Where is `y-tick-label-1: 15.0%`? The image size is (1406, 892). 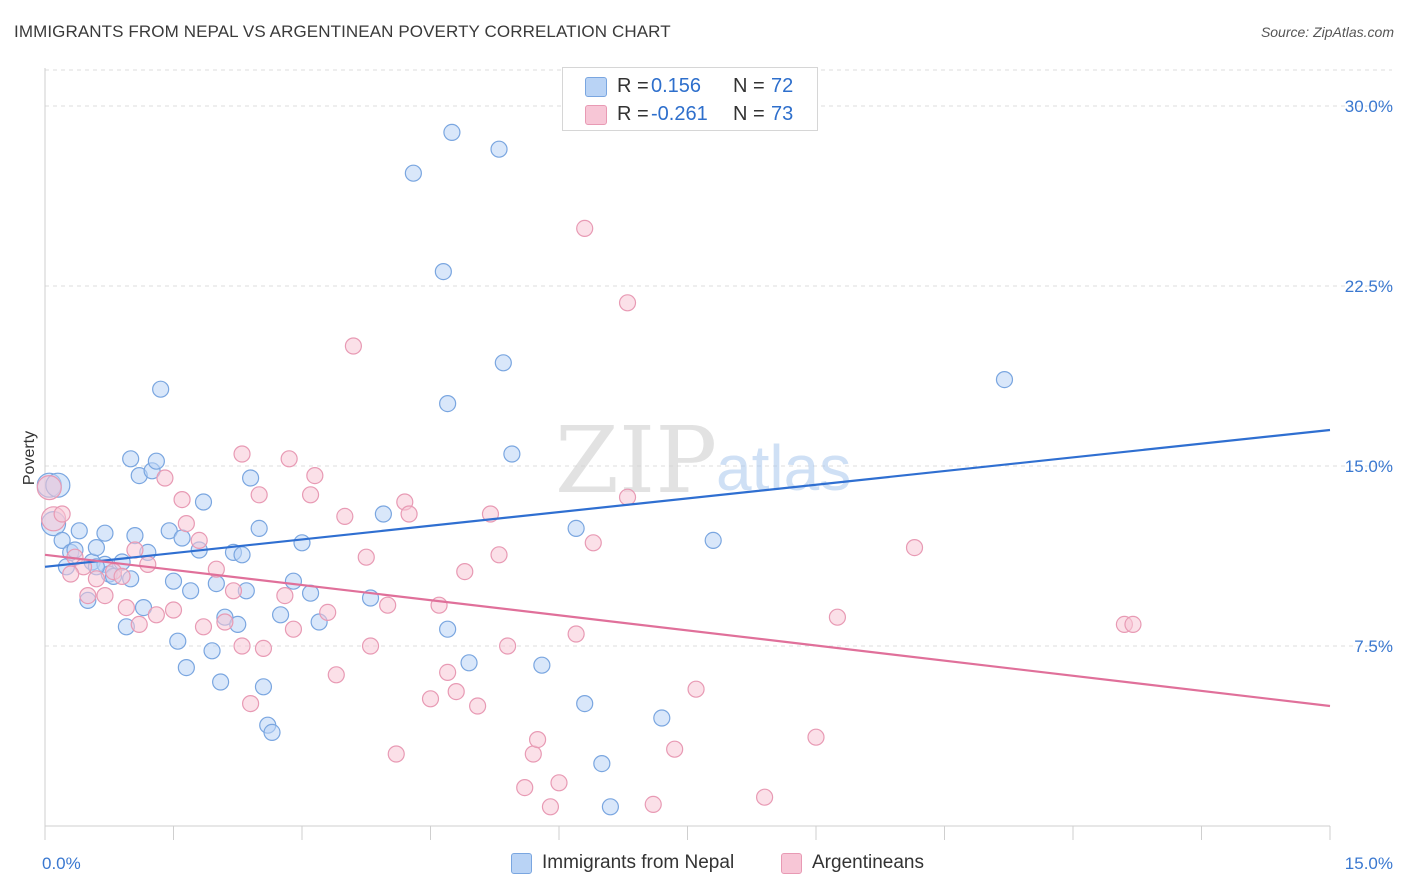
y-tick-label-1: 15.0% is located at coordinates (1369, 466).